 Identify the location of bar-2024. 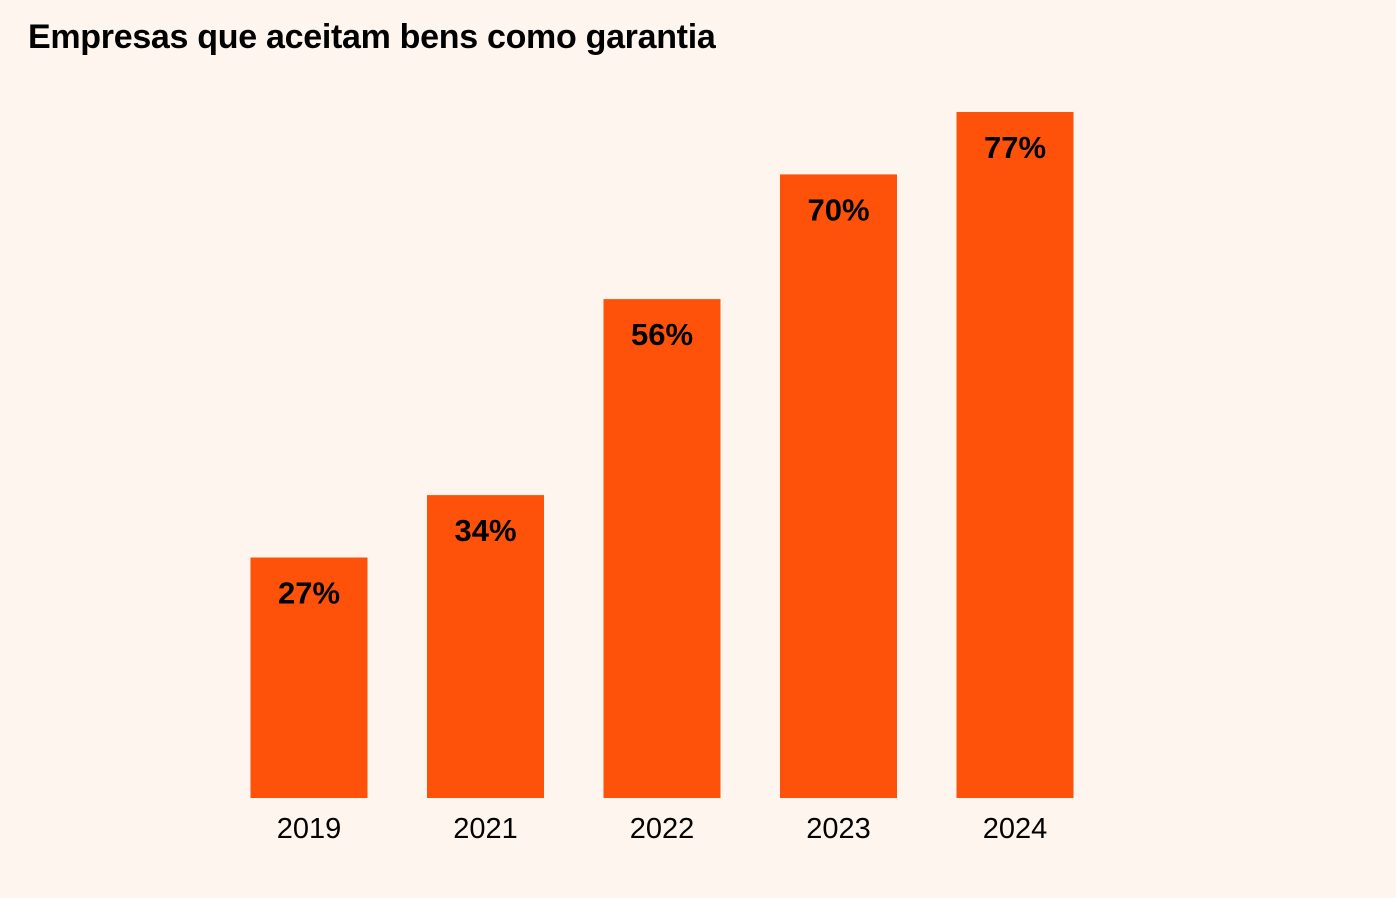
(1015, 455).